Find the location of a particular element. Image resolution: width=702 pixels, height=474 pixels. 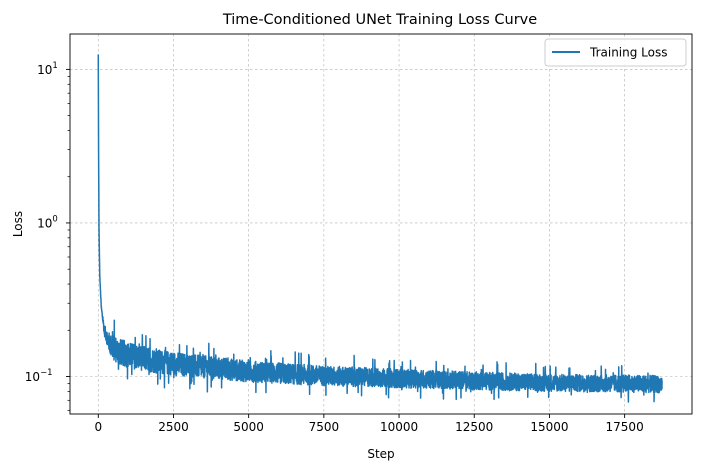

x-tick-label: 2500 is located at coordinates (173, 427).